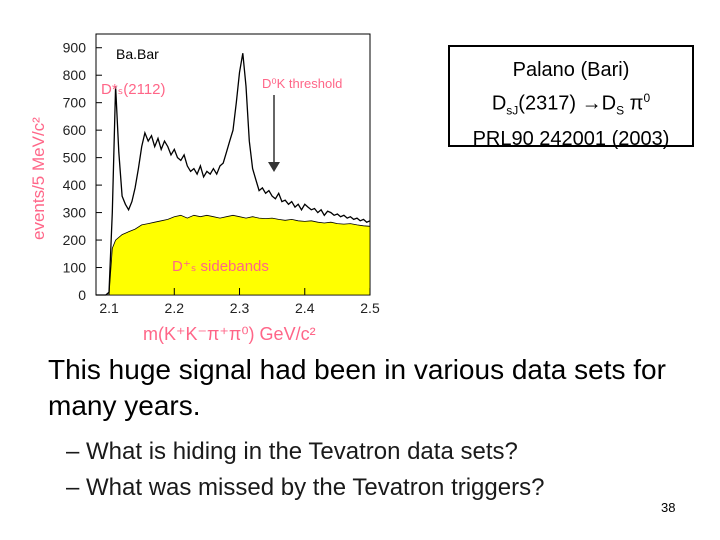 Image resolution: width=720 pixels, height=540 pixels. What do you see at coordinates (75, 185) in the screenshot?
I see `y-tick-label: 400` at bounding box center [75, 185].